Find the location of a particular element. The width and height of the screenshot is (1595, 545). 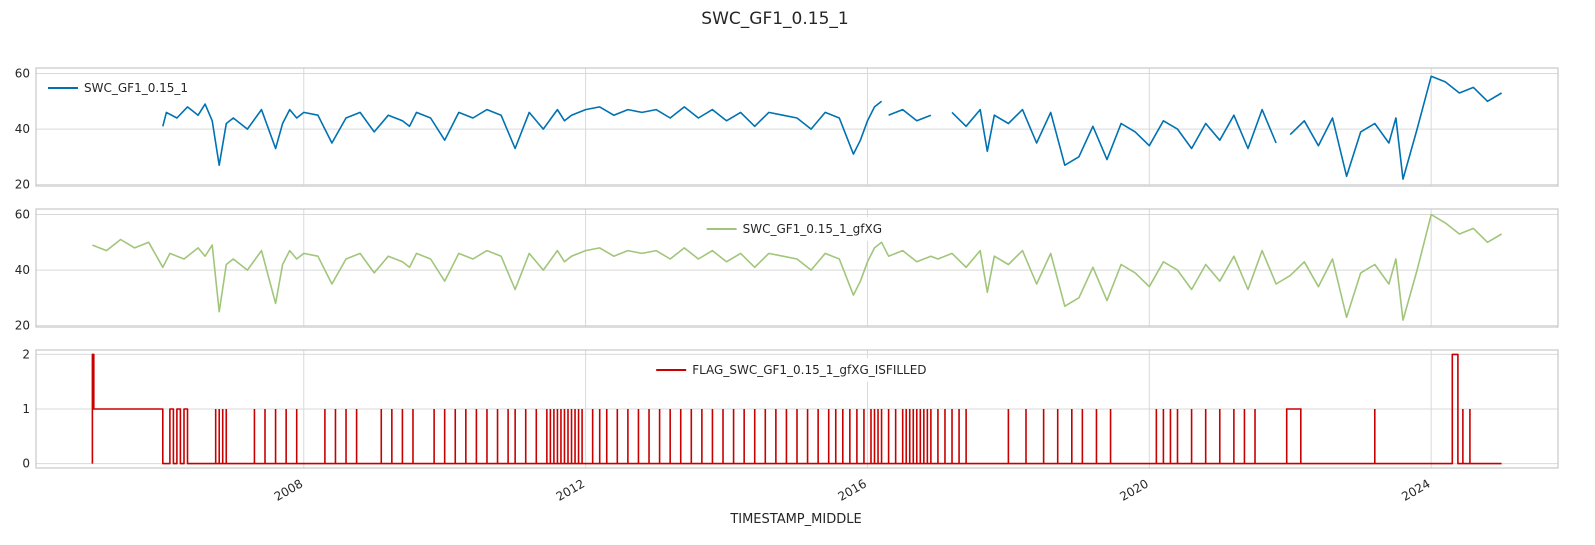

x-tick-label: 2016 is located at coordinates (852, 489).